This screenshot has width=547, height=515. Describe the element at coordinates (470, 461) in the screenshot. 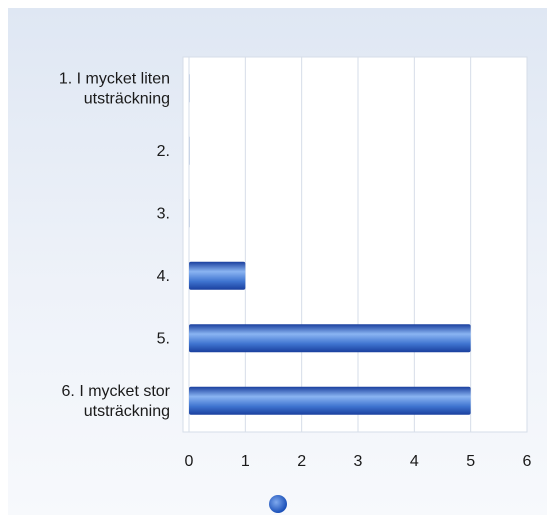

I see `x-tick-label: 5` at that location.